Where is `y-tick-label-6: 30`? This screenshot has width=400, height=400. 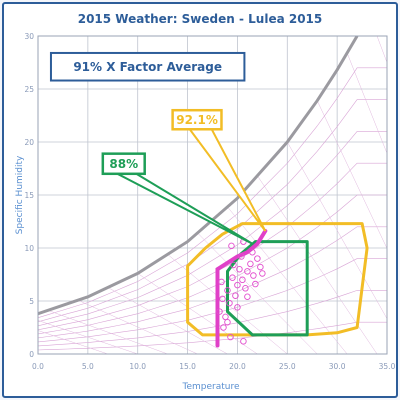 y-tick-label-6: 30 is located at coordinates (29, 36).